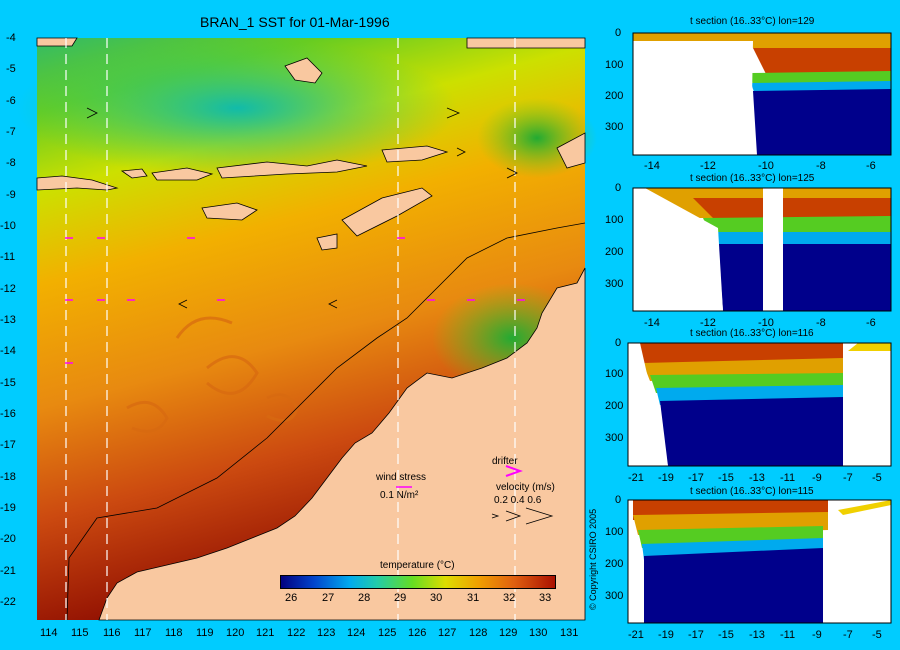  Describe the element at coordinates (11, 69) in the screenshot. I see `lat-tick: -5` at that location.